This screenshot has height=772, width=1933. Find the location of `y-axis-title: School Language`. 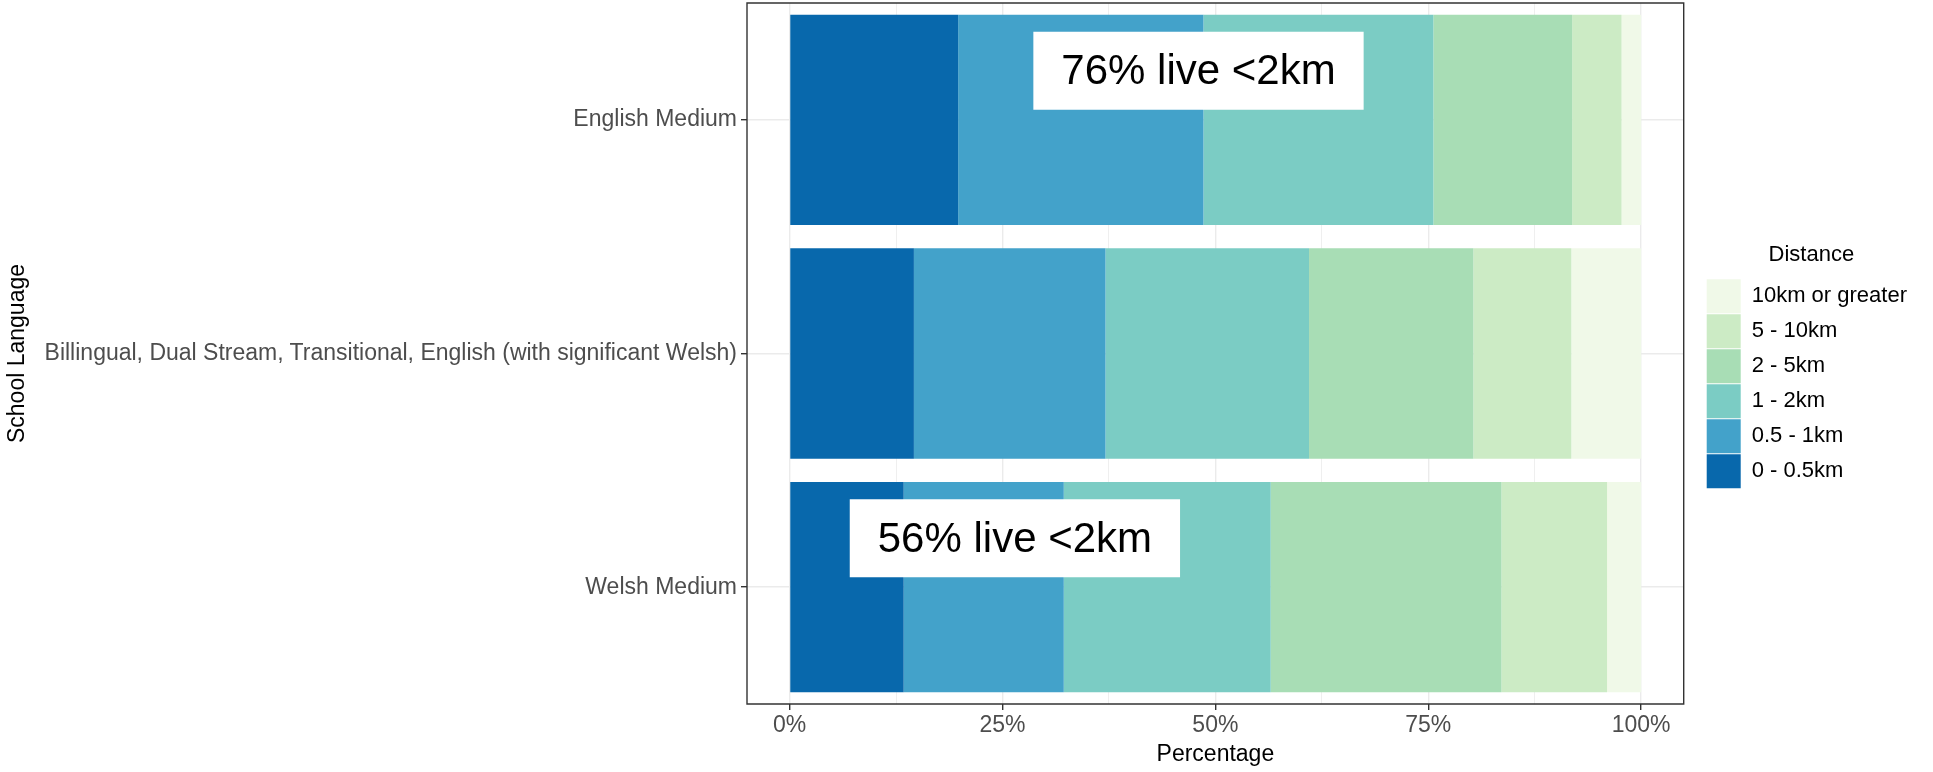

y-axis-title: School Language is located at coordinates (16, 353).